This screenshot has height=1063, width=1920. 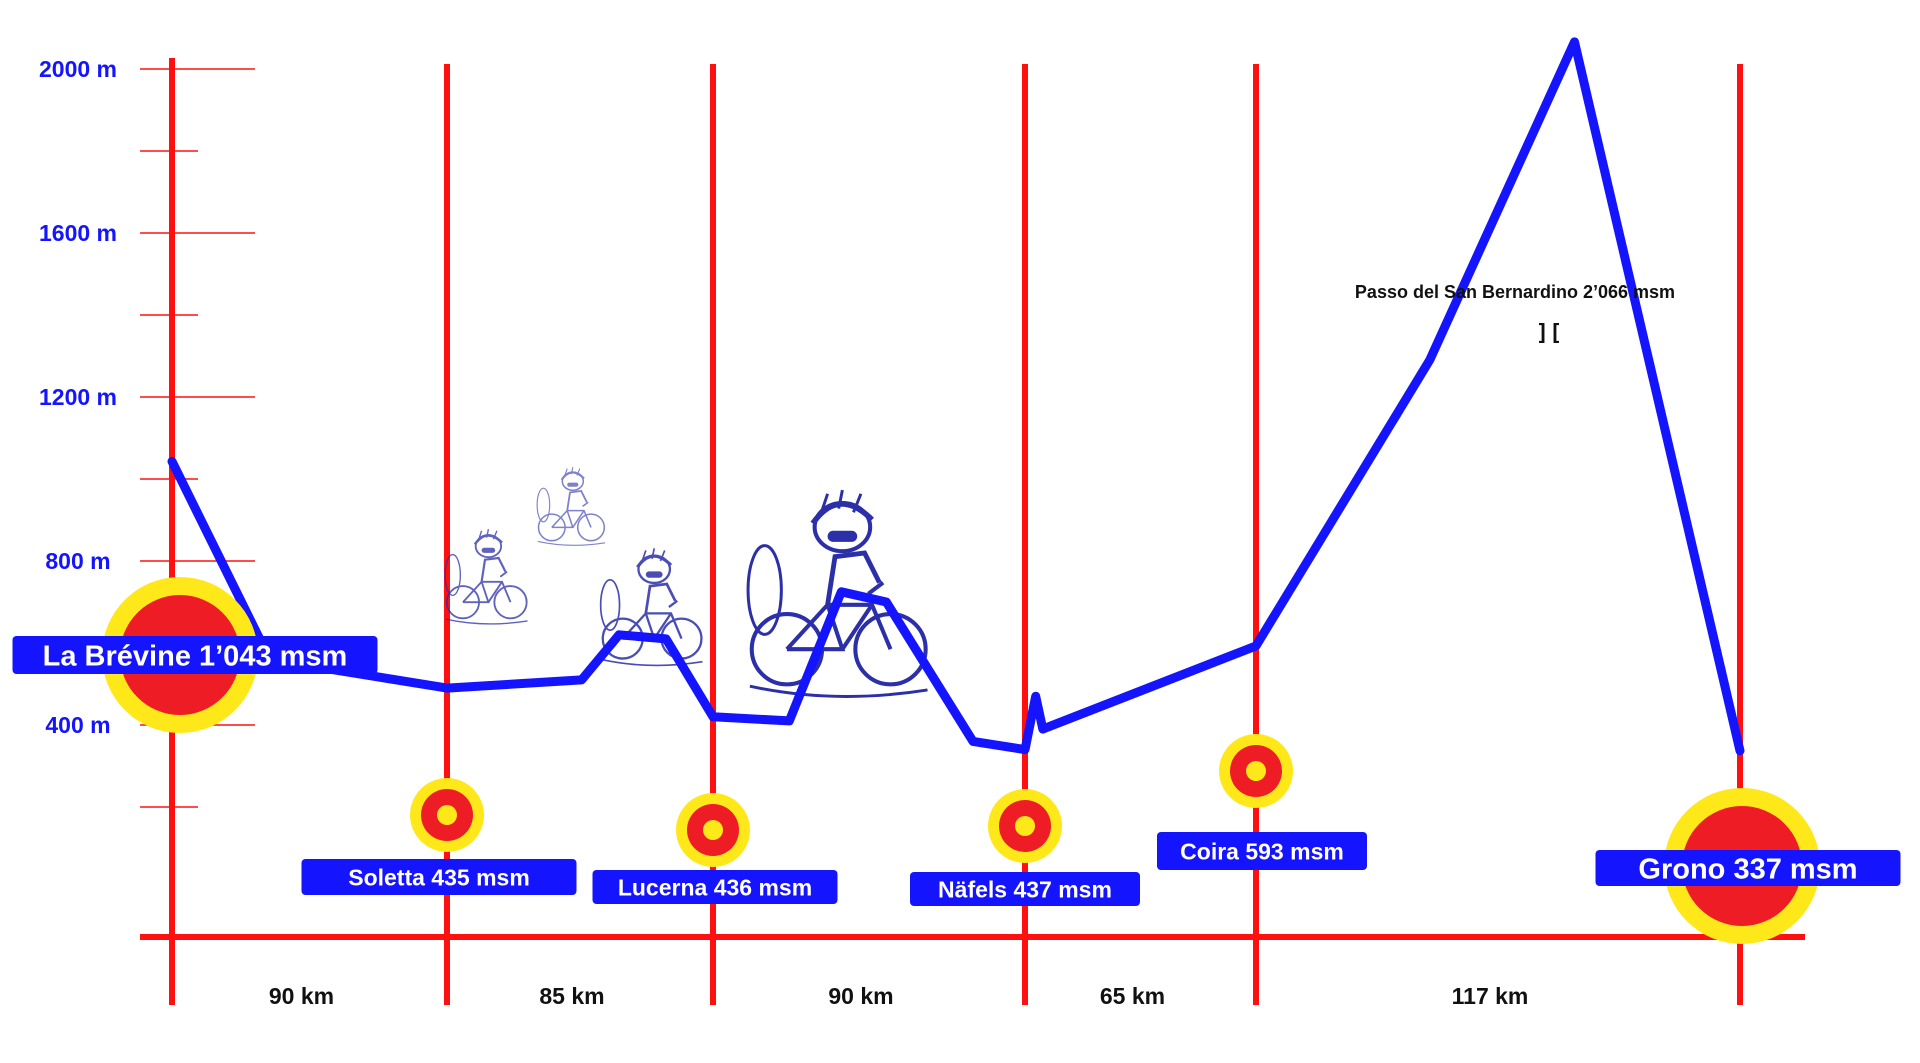 I want to click on y-tick-label: 400 m, so click(x=77, y=725).